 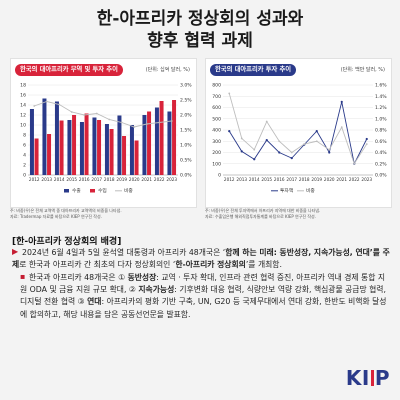 I want to click on page-title-line-1: 한-아프리카 정상회의 성과와, so click(x=200, y=19).